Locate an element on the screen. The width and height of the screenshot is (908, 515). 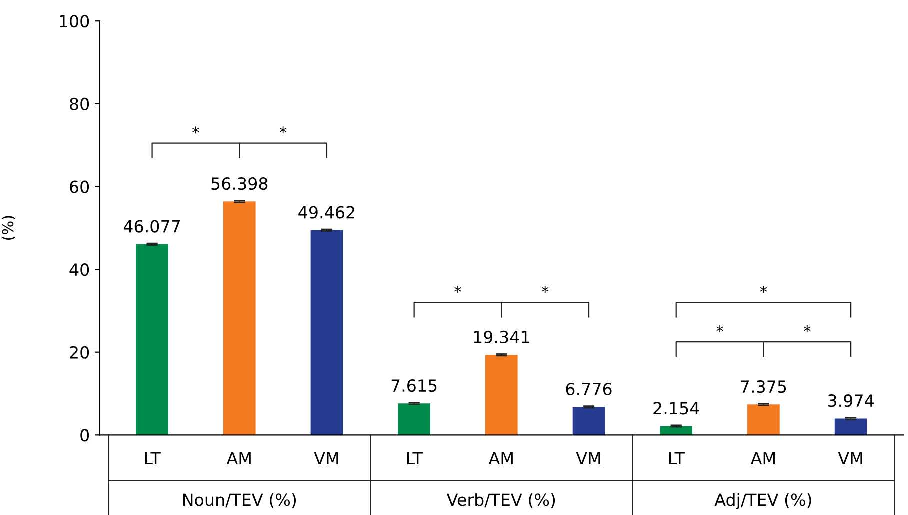
text: Noun/TEV (%) is located at coordinates (239, 500).